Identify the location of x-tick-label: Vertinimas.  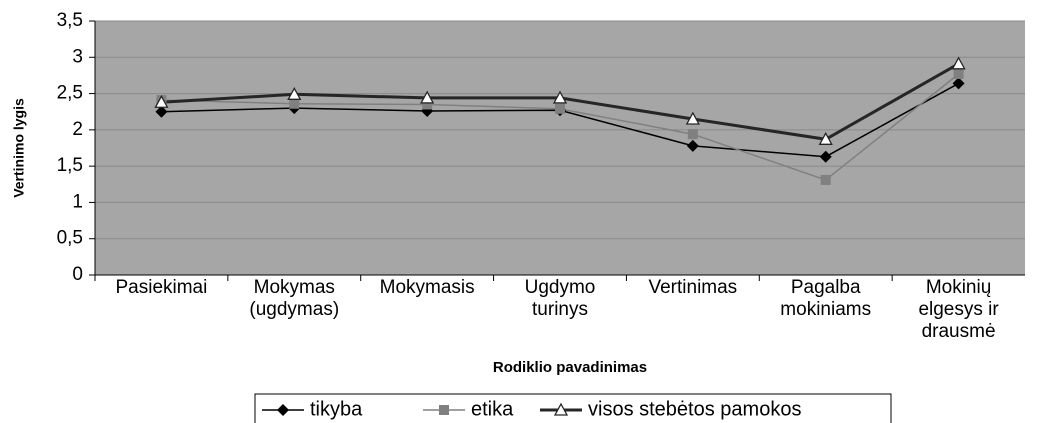
(693, 287).